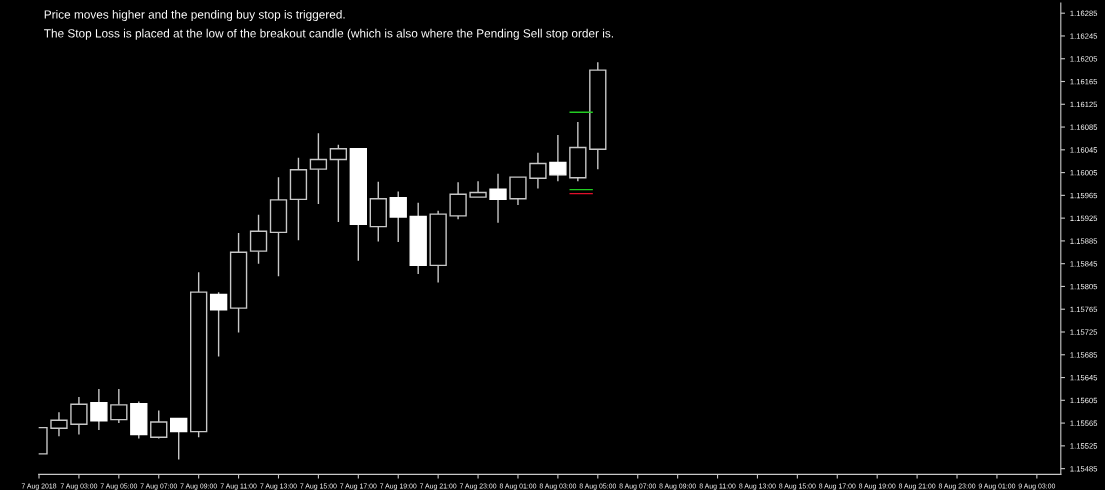 Image resolution: width=1105 pixels, height=490 pixels. Describe the element at coordinates (328, 34) in the screenshot. I see `text: The Stop Loss is placed at the low of the breakout candle (which is also where the Pending Sell stop order is.` at that location.